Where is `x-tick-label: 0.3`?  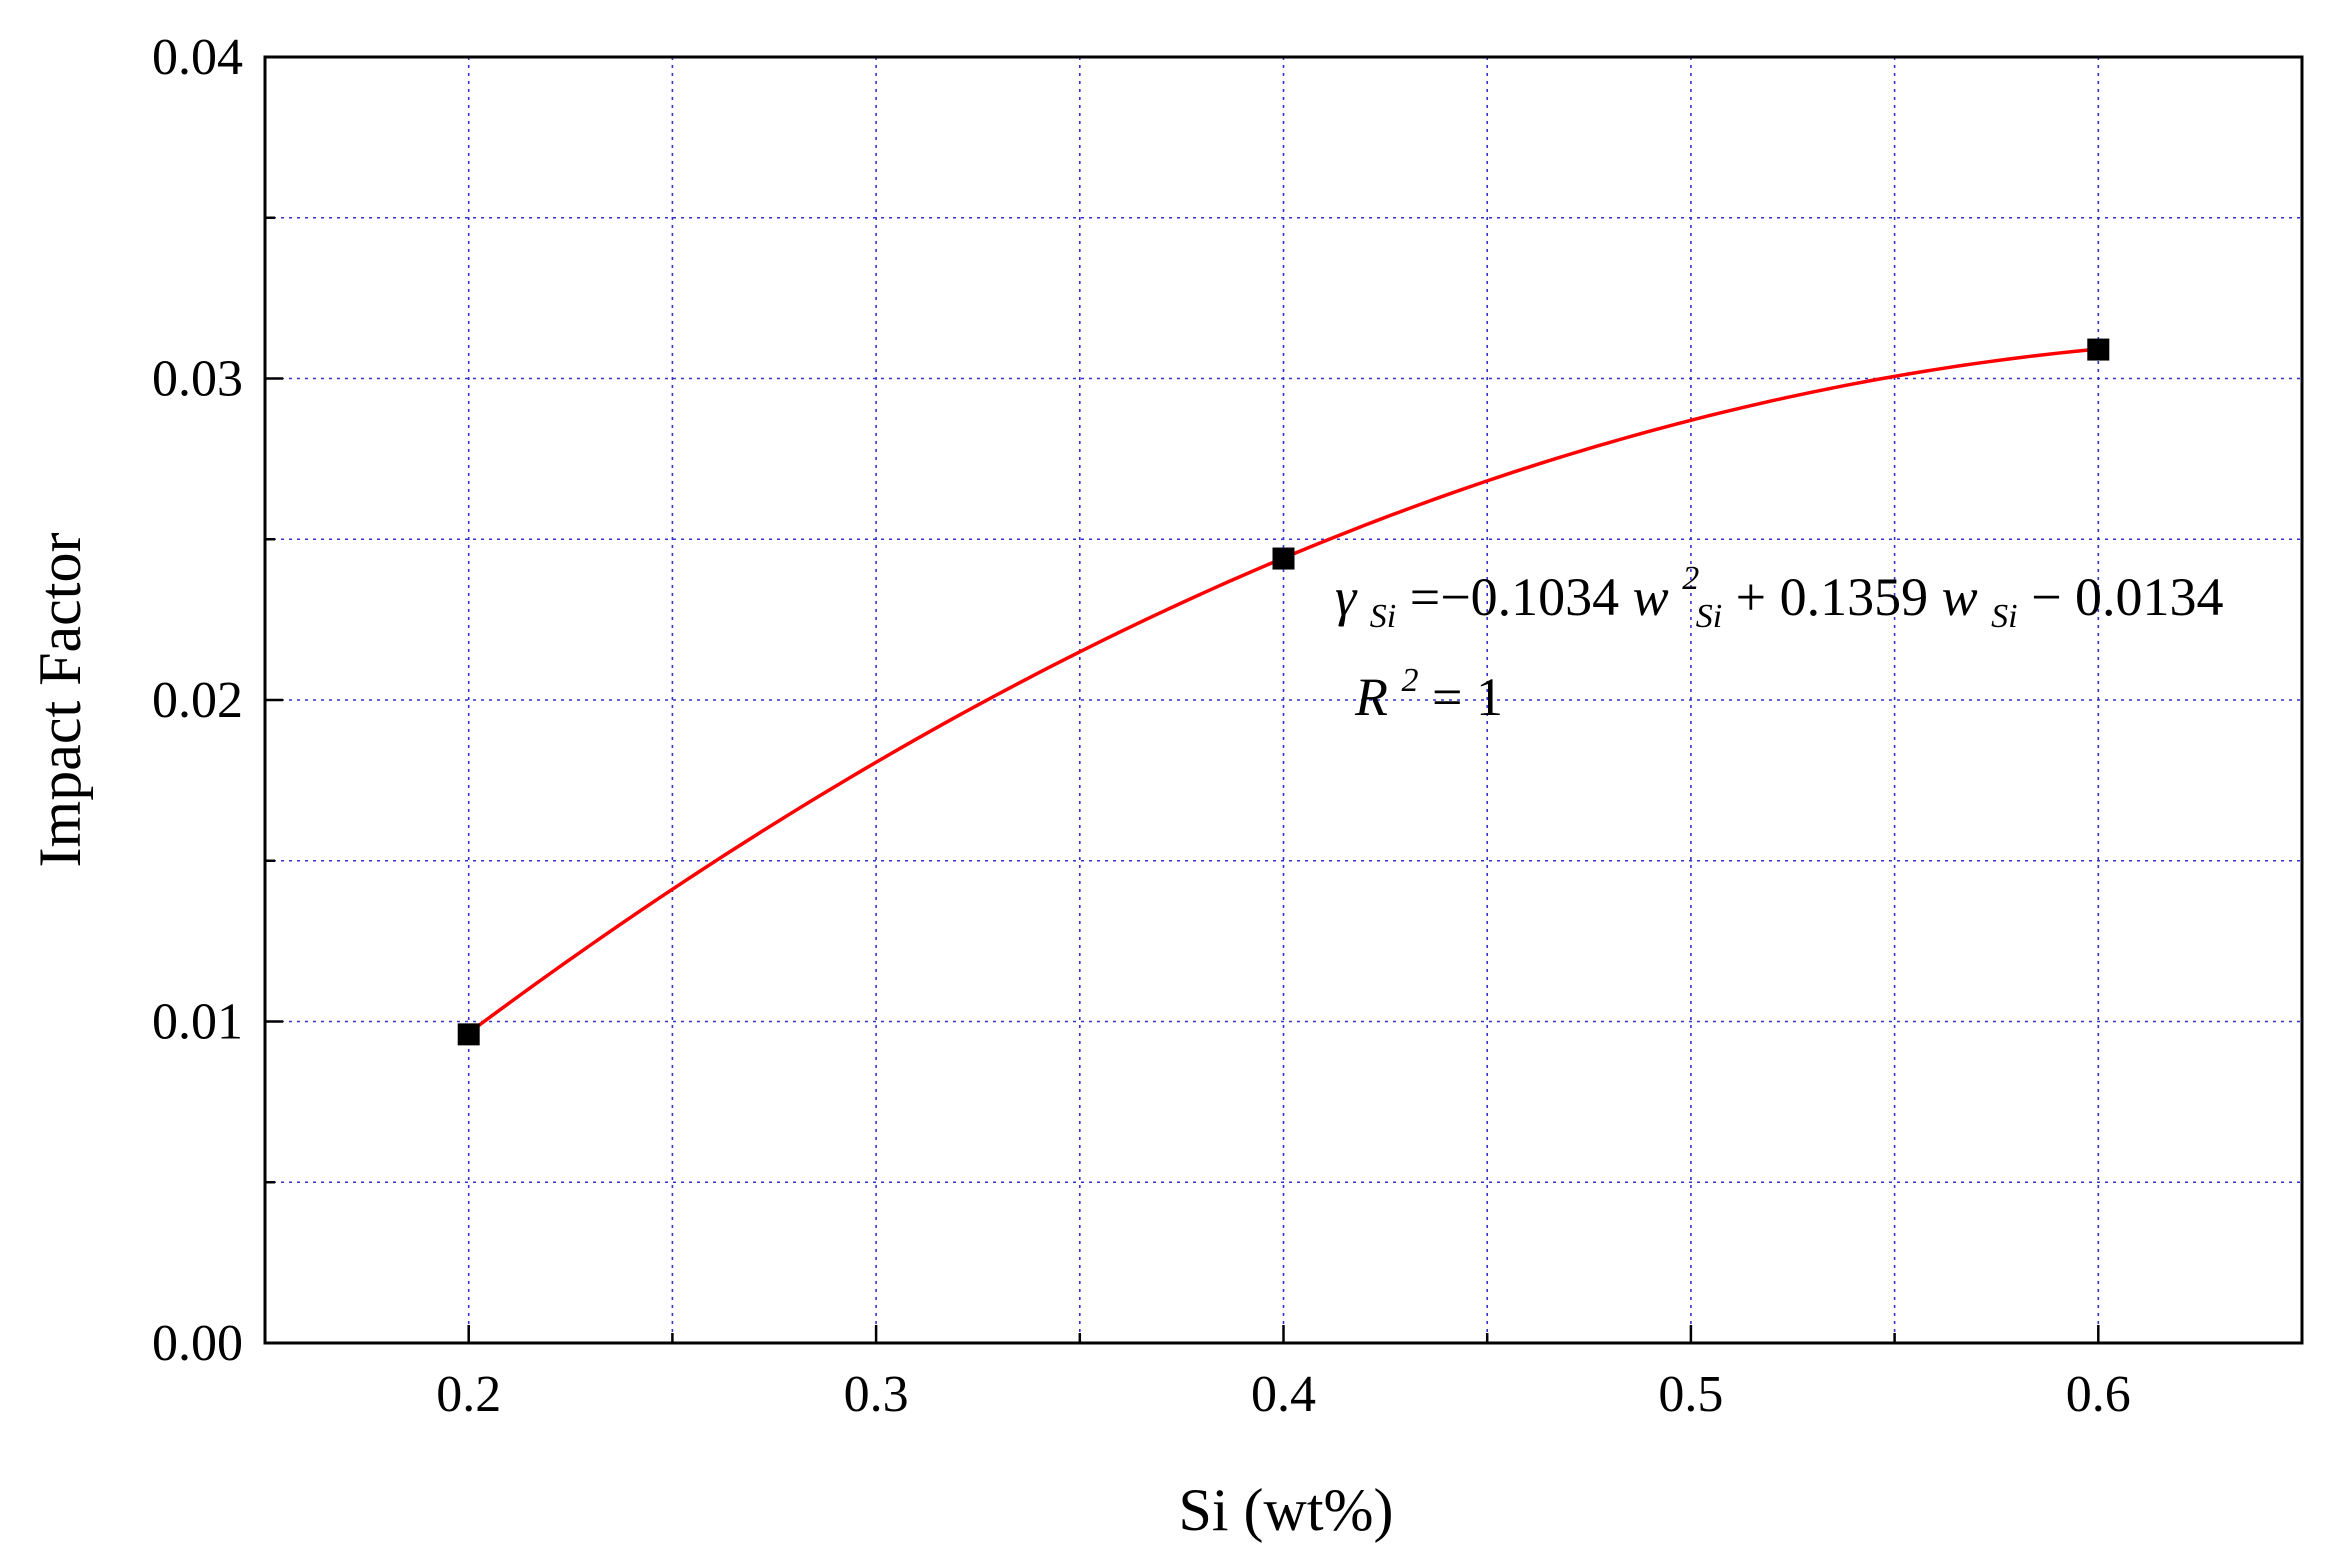
x-tick-label: 0.3 is located at coordinates (876, 1394).